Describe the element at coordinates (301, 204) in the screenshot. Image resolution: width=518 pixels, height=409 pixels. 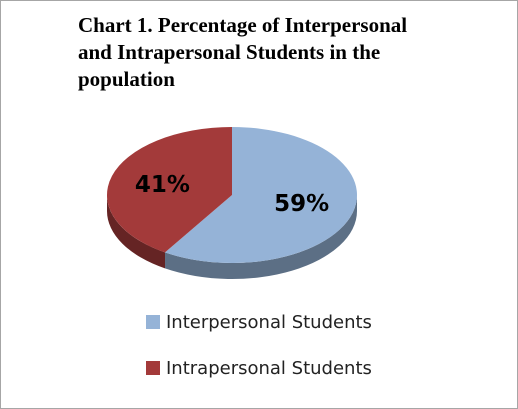
I see `data-label: 59%` at that location.